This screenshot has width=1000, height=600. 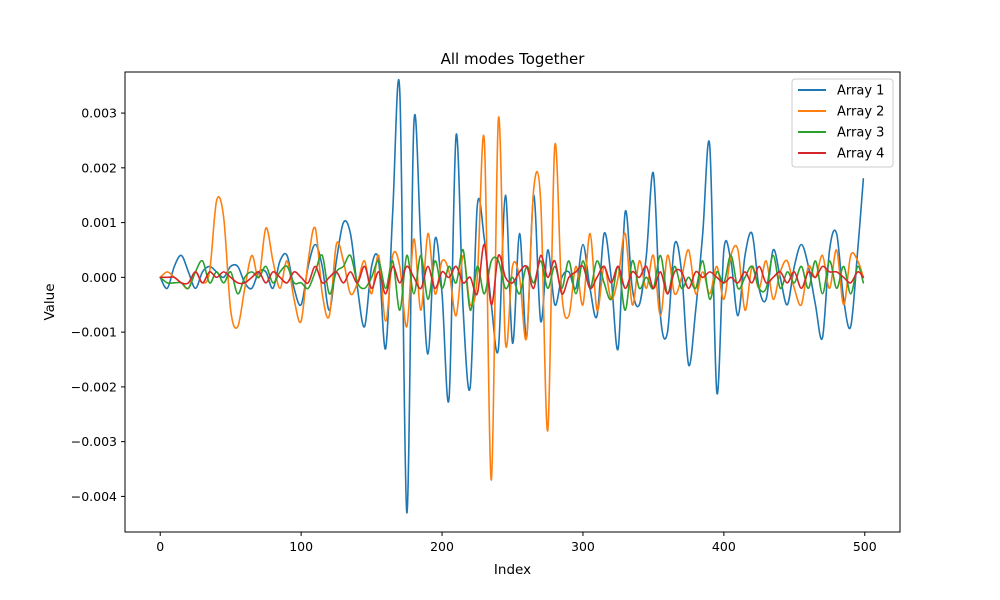 I want to click on chart-title: All modes Together, so click(x=513, y=59).